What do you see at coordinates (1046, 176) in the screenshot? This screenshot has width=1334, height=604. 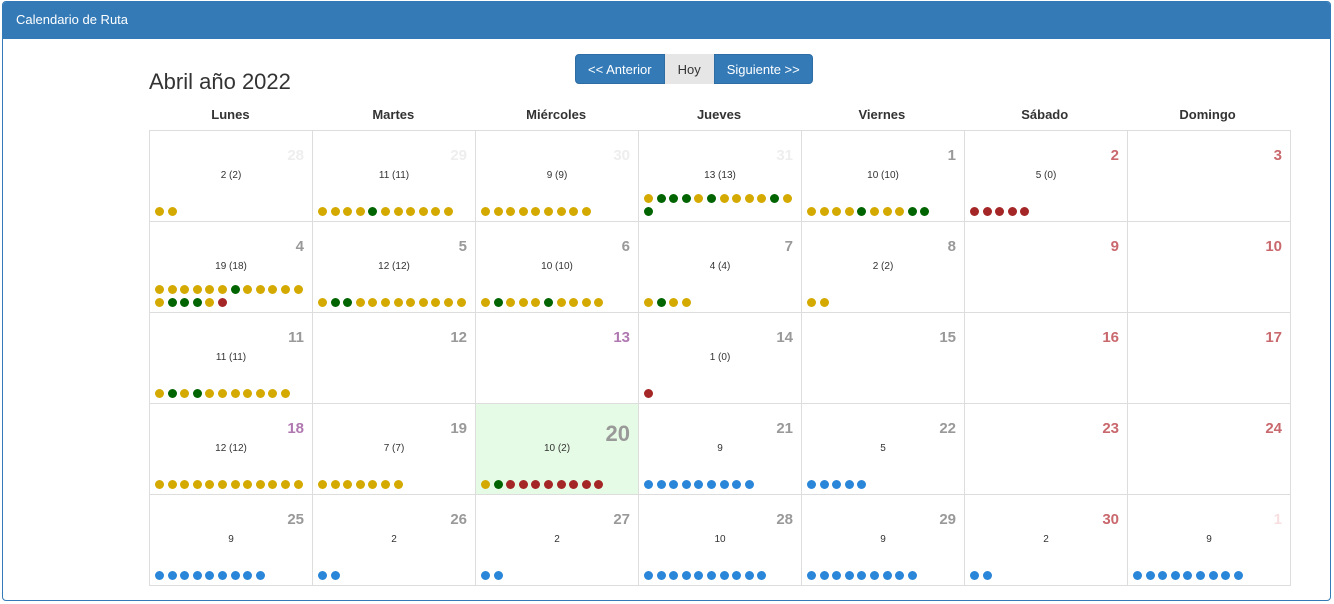 I see `calendar-day: 2 5 (0)` at bounding box center [1046, 176].